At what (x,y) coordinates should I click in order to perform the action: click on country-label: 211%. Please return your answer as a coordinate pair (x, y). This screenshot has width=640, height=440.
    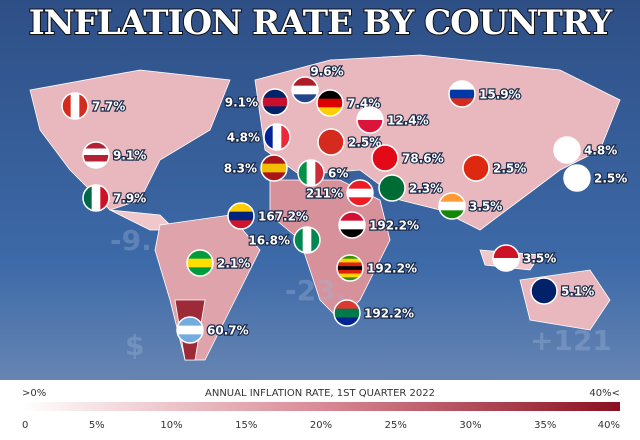
    Looking at the image, I should click on (324, 194).